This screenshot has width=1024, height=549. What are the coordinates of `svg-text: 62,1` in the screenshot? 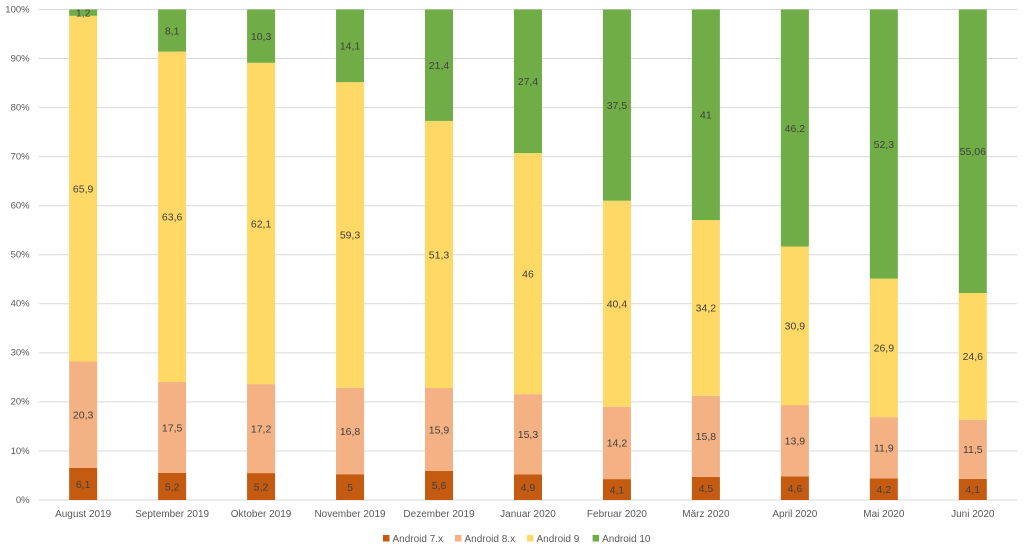 It's located at (261, 224).